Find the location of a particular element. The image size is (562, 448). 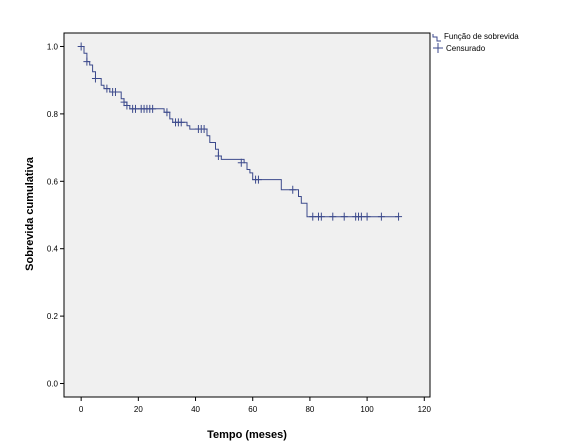

legend-label-censored: Censurado is located at coordinates (466, 48).